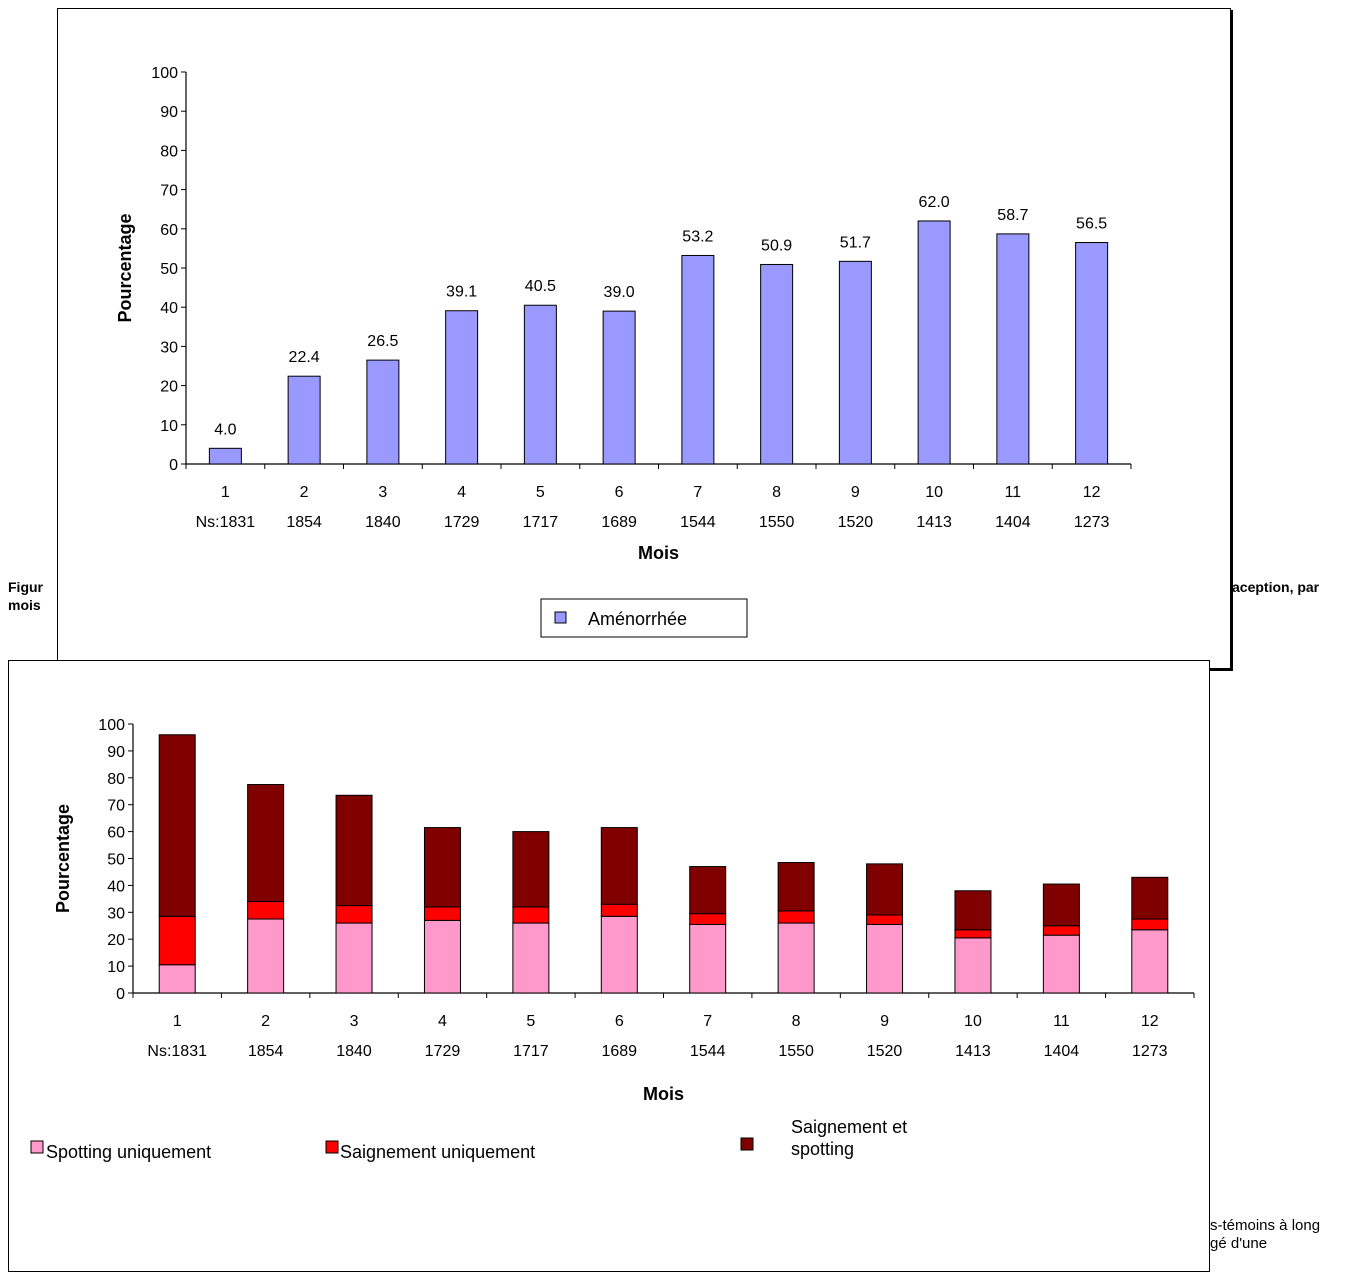  Describe the element at coordinates (169, 308) in the screenshot. I see `y-tick-label: 40` at that location.